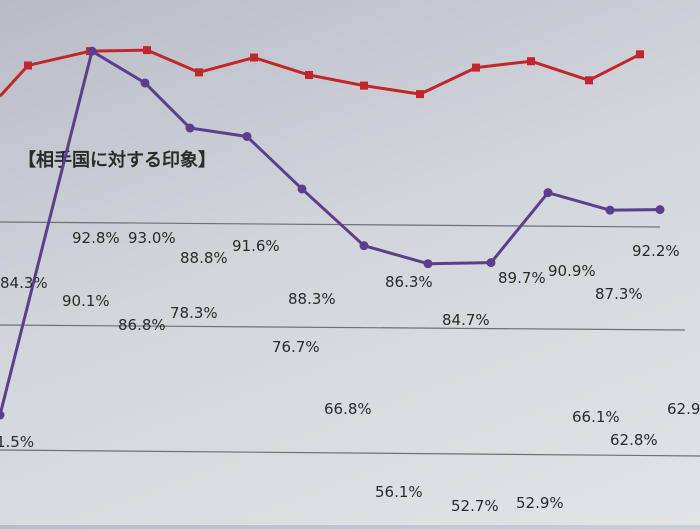 Image resolution: width=700 pixels, height=529 pixels. Describe the element at coordinates (343, 327) in the screenshot. I see `gridline-middle` at that location.